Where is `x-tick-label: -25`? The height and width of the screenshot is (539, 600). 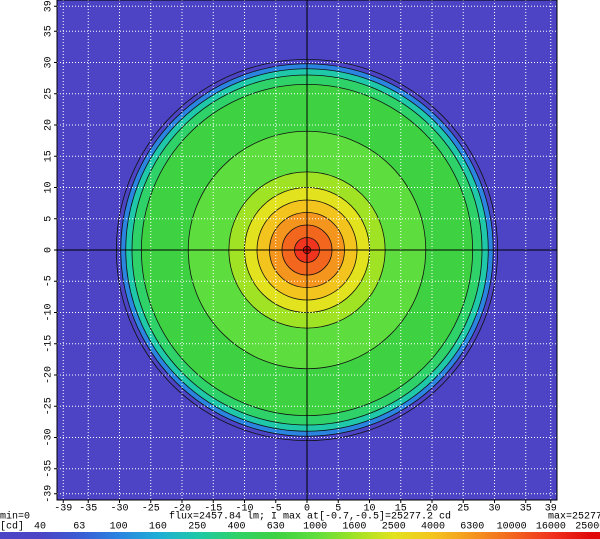 x-tick-label: -25 is located at coordinates (151, 509).